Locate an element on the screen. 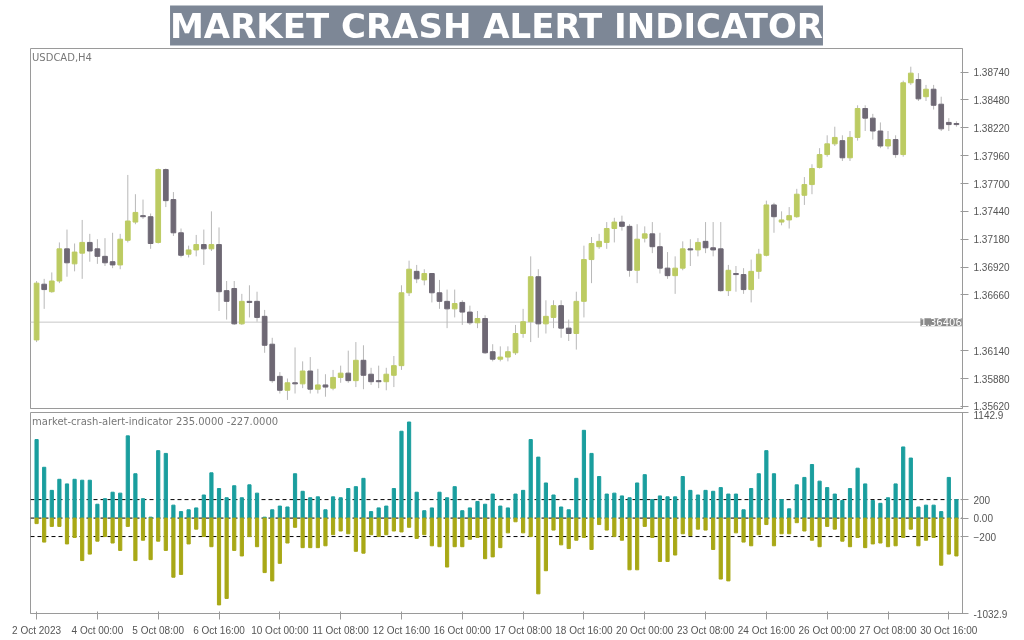 The image size is (1024, 640). y-tick-label: 200 is located at coordinates (982, 500).